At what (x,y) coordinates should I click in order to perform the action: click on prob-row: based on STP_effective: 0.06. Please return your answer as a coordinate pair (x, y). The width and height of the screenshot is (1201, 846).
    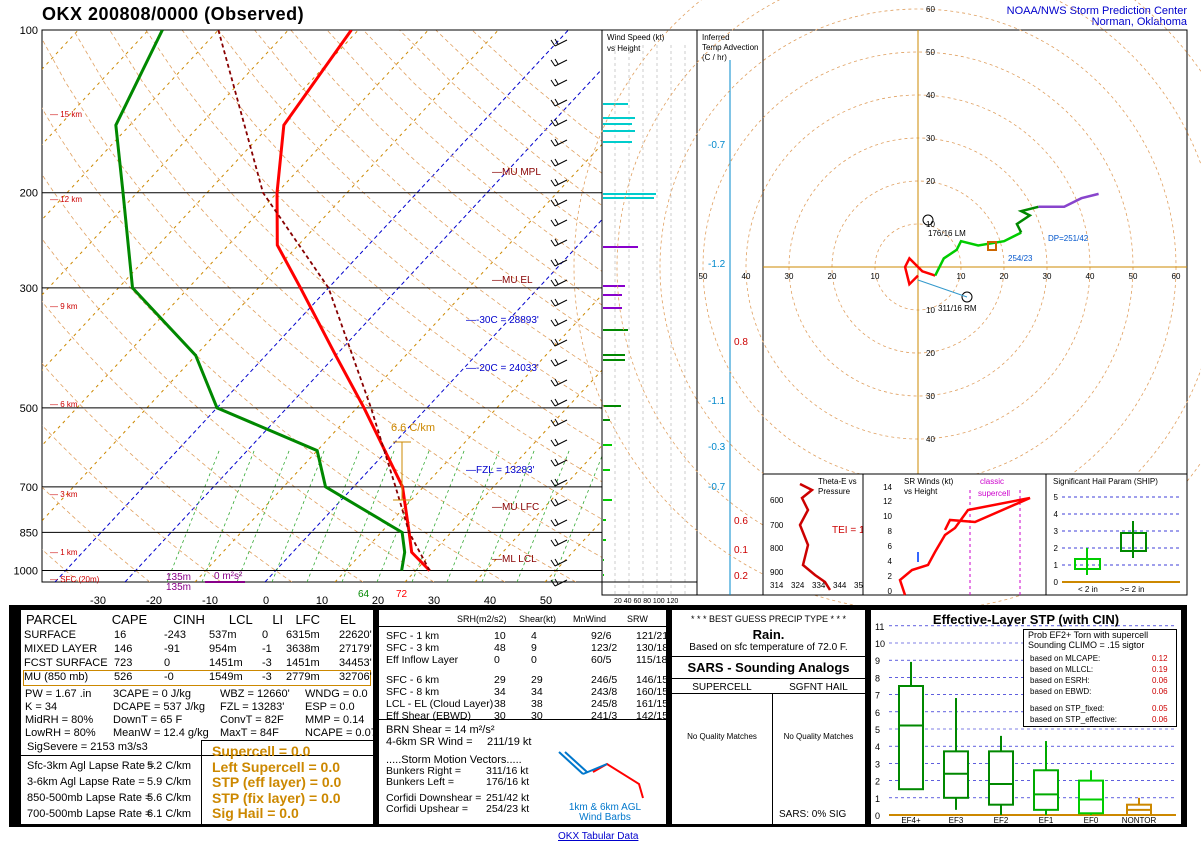
    Looking at the image, I should click on (1102, 720).